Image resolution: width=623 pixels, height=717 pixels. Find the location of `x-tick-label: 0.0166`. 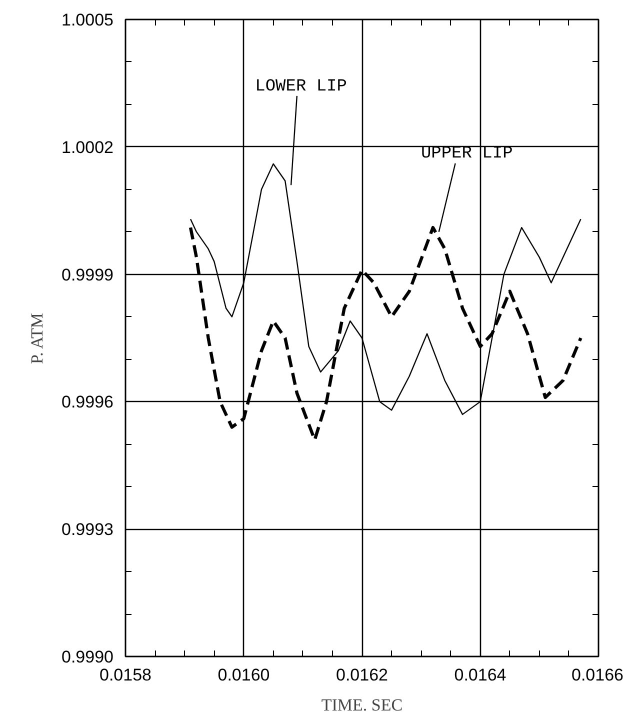

x-tick-label: 0.0166 is located at coordinates (597, 675).